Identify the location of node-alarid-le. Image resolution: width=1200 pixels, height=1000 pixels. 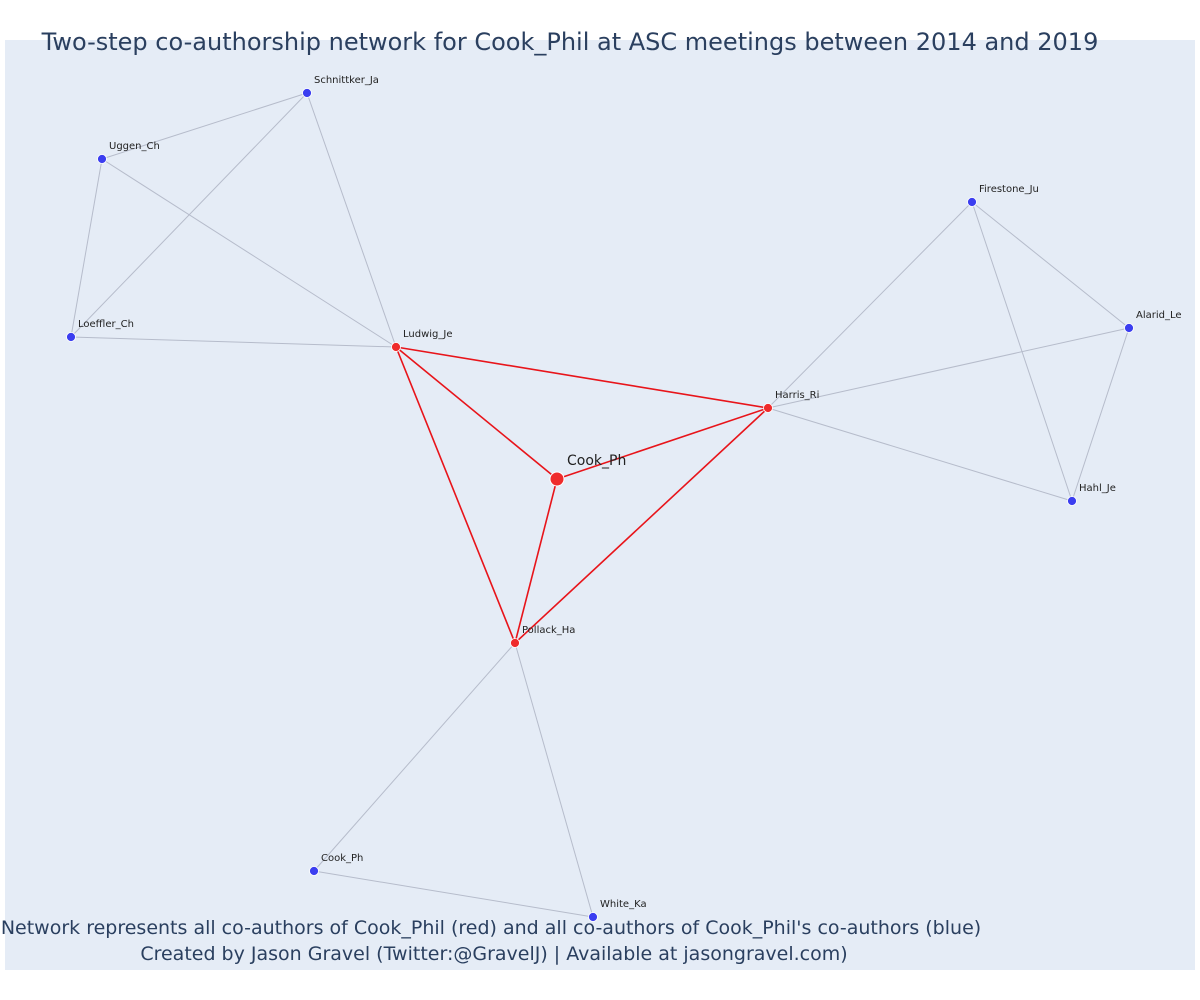
(1129, 328).